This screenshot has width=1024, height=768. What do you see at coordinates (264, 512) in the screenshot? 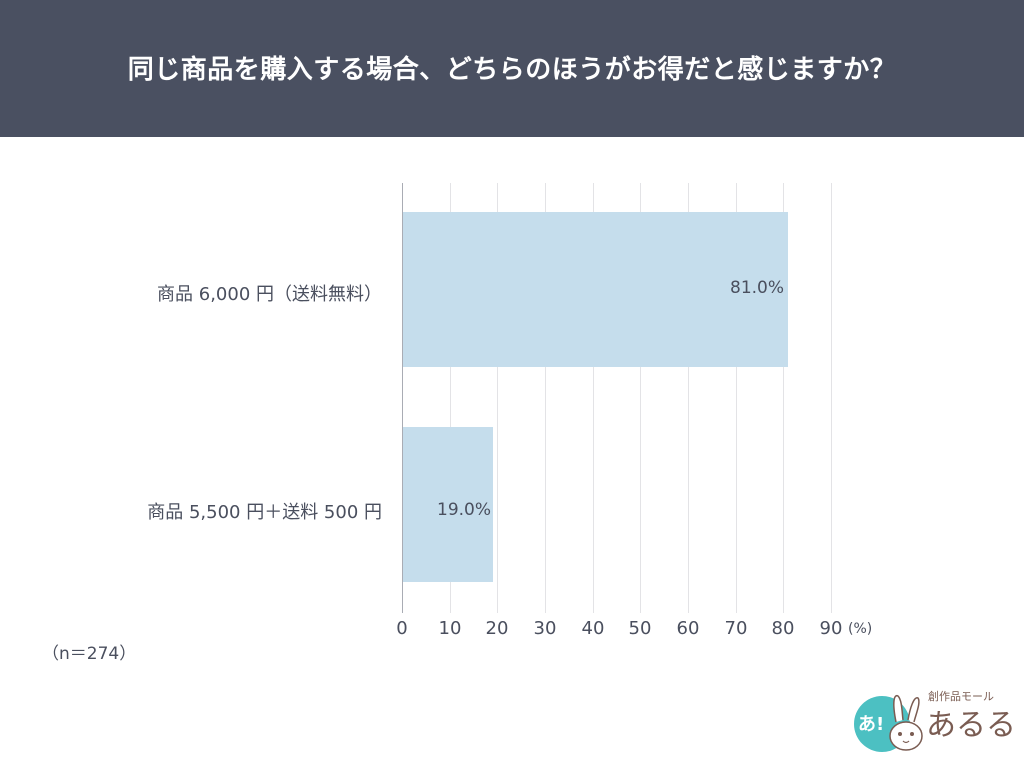
I see `category-label: 商品 5,500 円＋送料 500 円` at bounding box center [264, 512].